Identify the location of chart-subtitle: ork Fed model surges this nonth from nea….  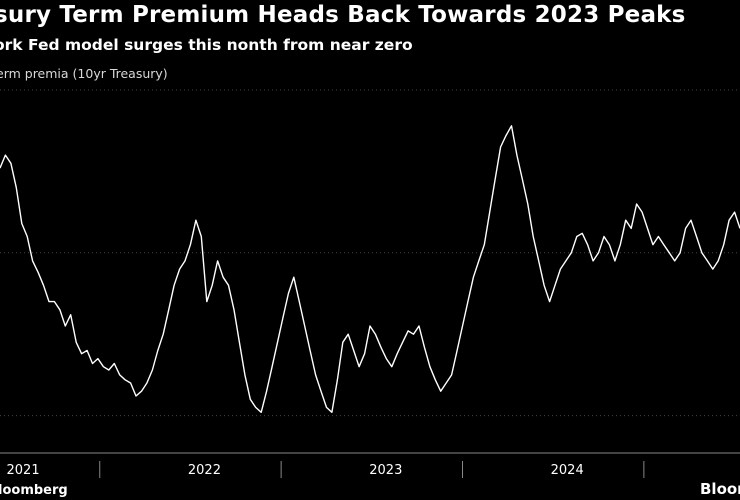
(206, 45).